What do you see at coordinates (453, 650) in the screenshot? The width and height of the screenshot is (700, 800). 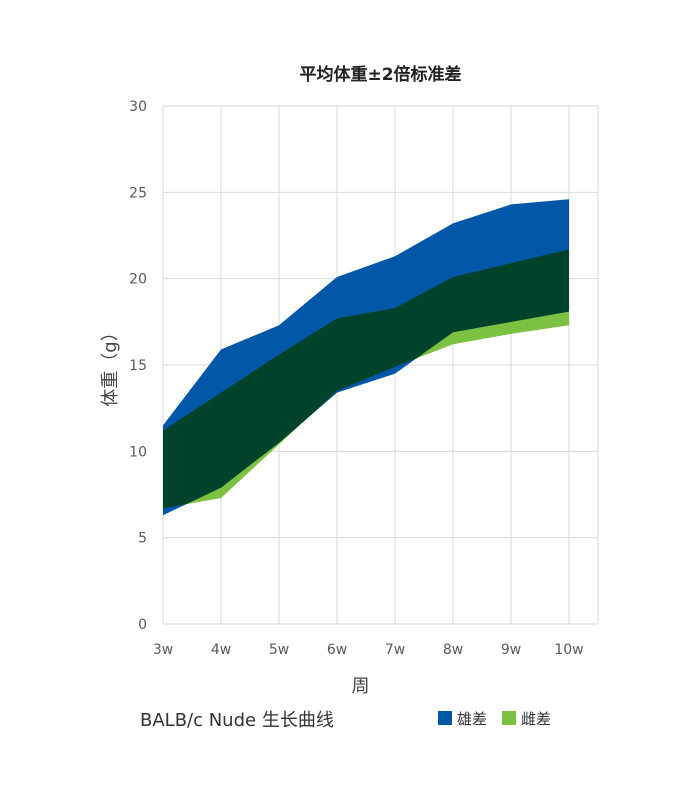 I see `x-tick-label: 8w` at bounding box center [453, 650].